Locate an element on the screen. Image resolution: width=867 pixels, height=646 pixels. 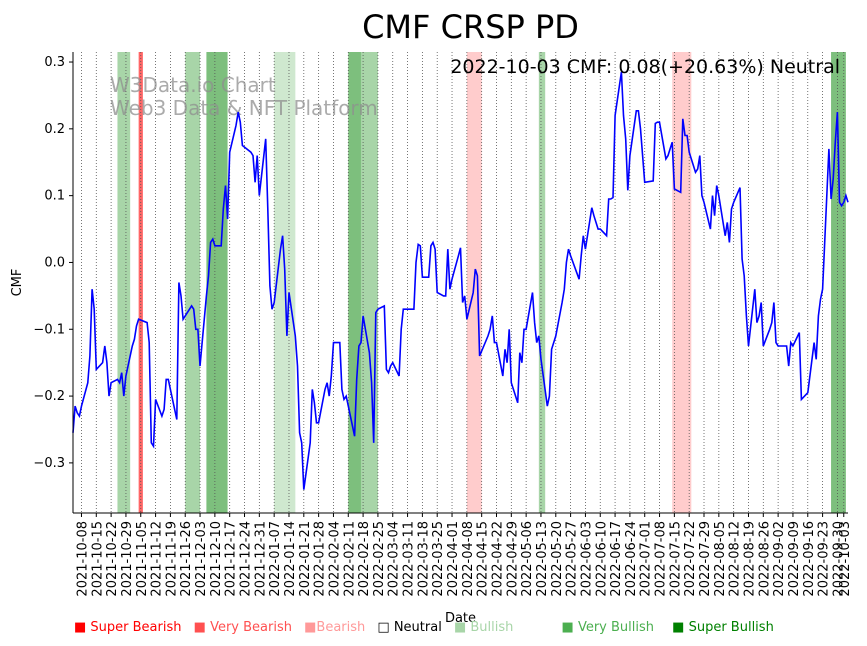
x-tick-label-27: 2022-04-15 is located at coordinates (483, 559).